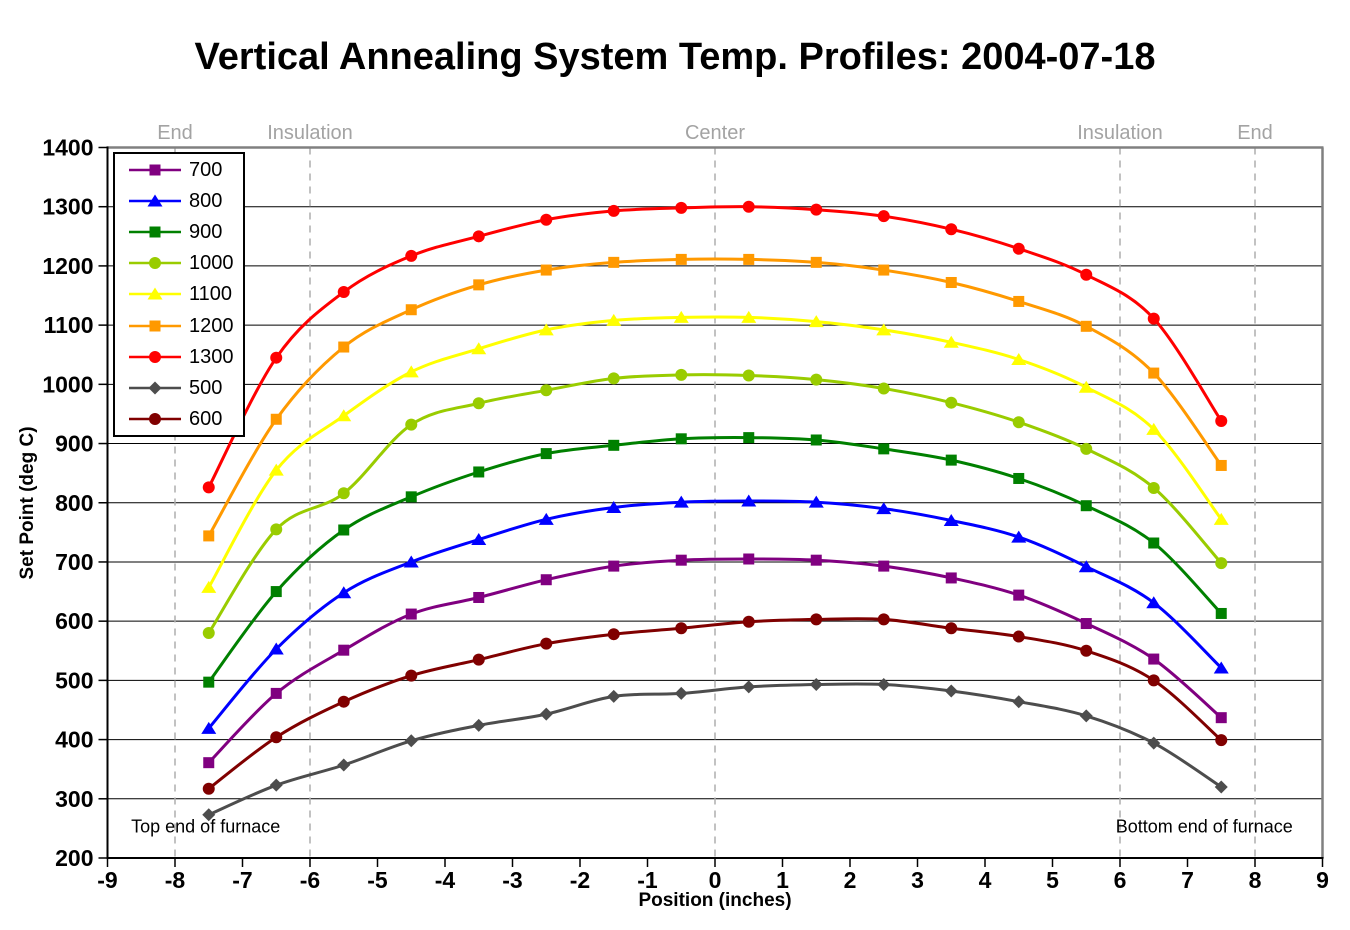 This screenshot has width=1350, height=930. What do you see at coordinates (211, 356) in the screenshot?
I see `legend-label: 1300` at bounding box center [211, 356].